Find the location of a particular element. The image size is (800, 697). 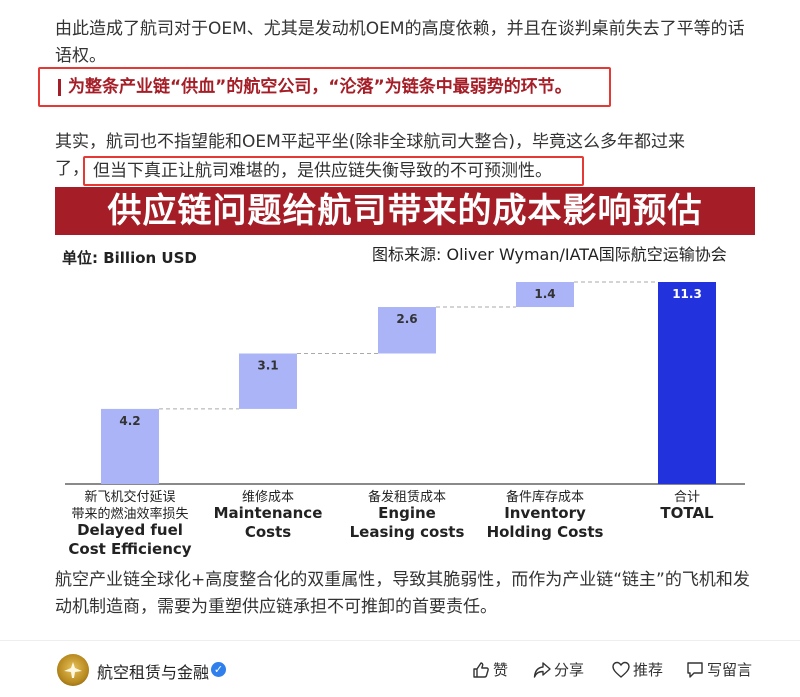

quote-bar is located at coordinates (59, 87).